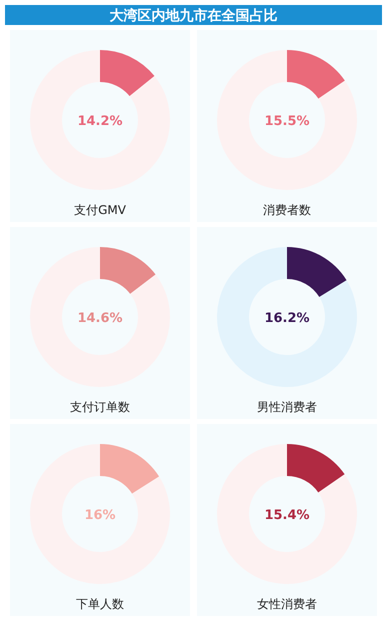 This screenshot has height=627, width=387. I want to click on text: 支付GMV, so click(100, 210).